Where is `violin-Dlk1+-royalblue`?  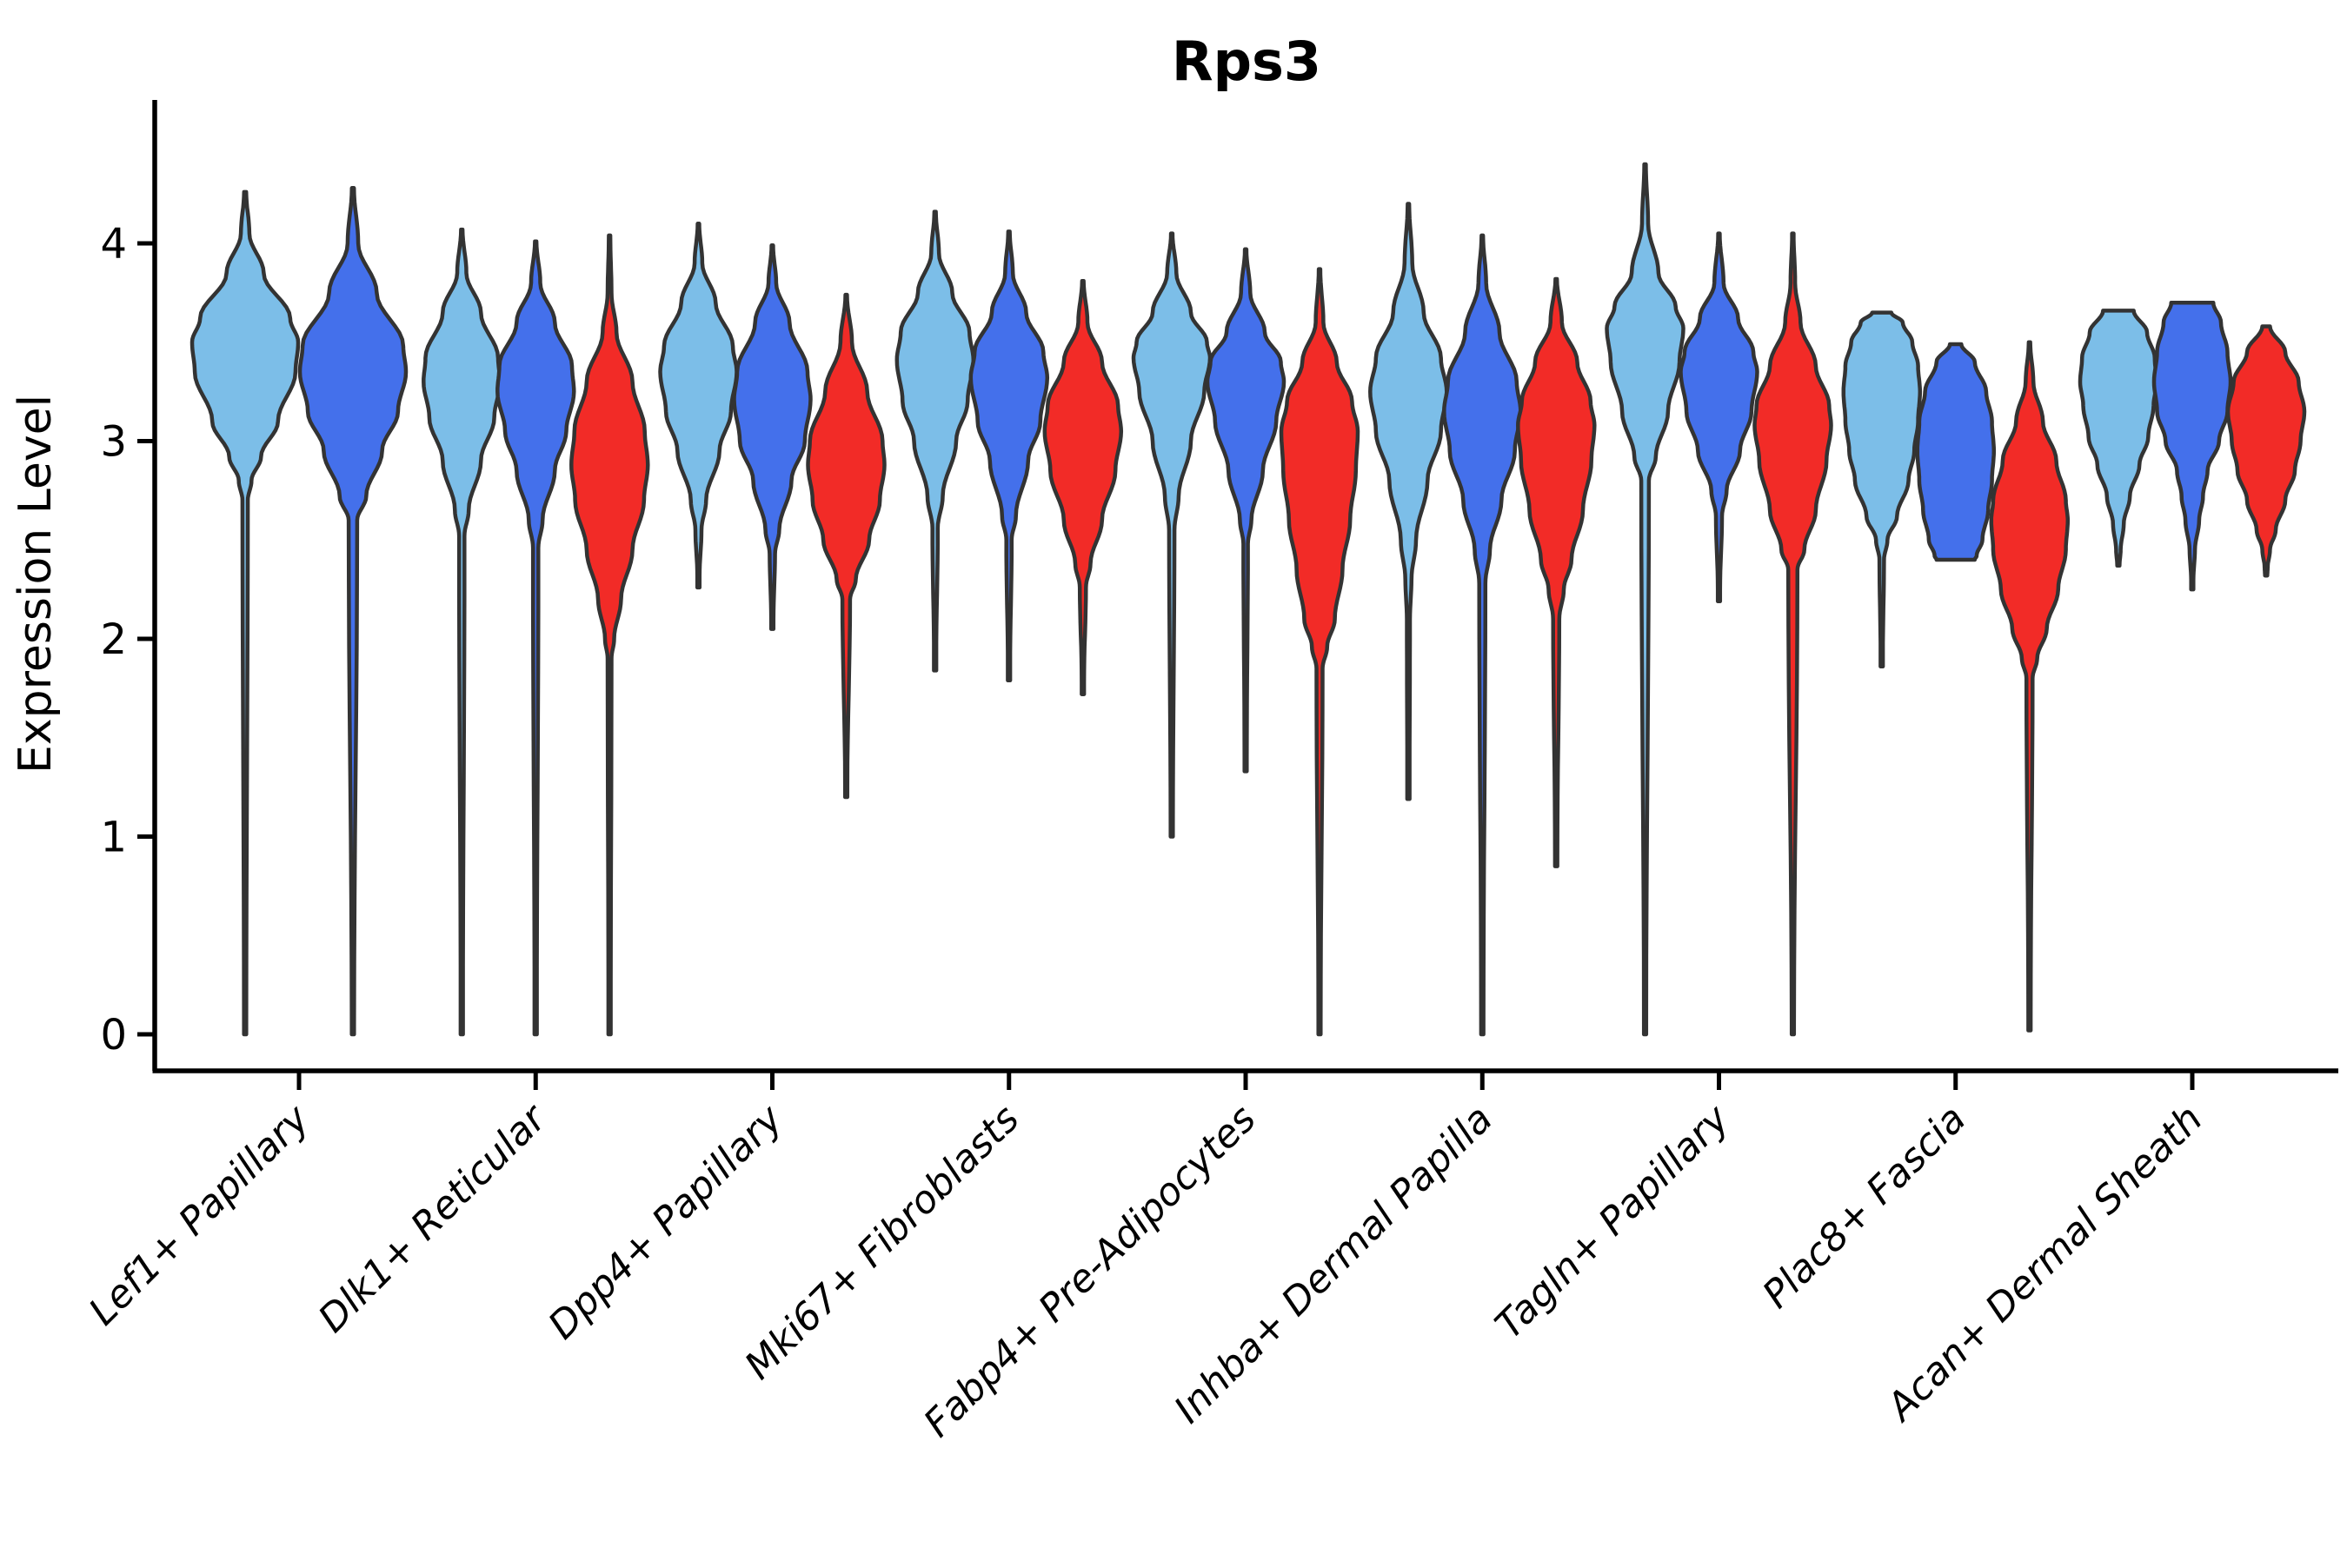 violin-Dlk1+-royalblue is located at coordinates (535, 638).